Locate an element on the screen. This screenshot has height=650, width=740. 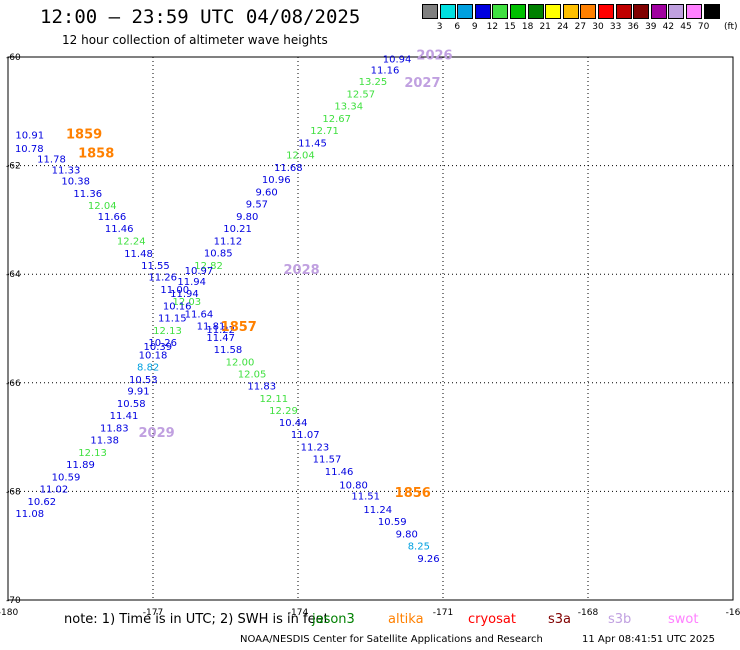
wave-height-label: 10.96 is located at coordinates (276, 180).